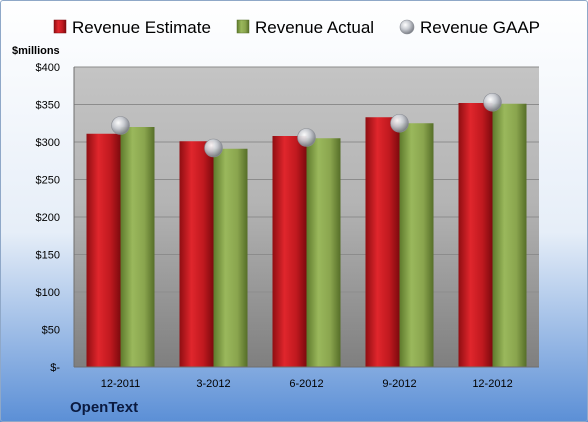 The width and height of the screenshot is (588, 422). What do you see at coordinates (480, 27) in the screenshot?
I see `legend-label-gaap: Revenue GAAP` at bounding box center [480, 27].